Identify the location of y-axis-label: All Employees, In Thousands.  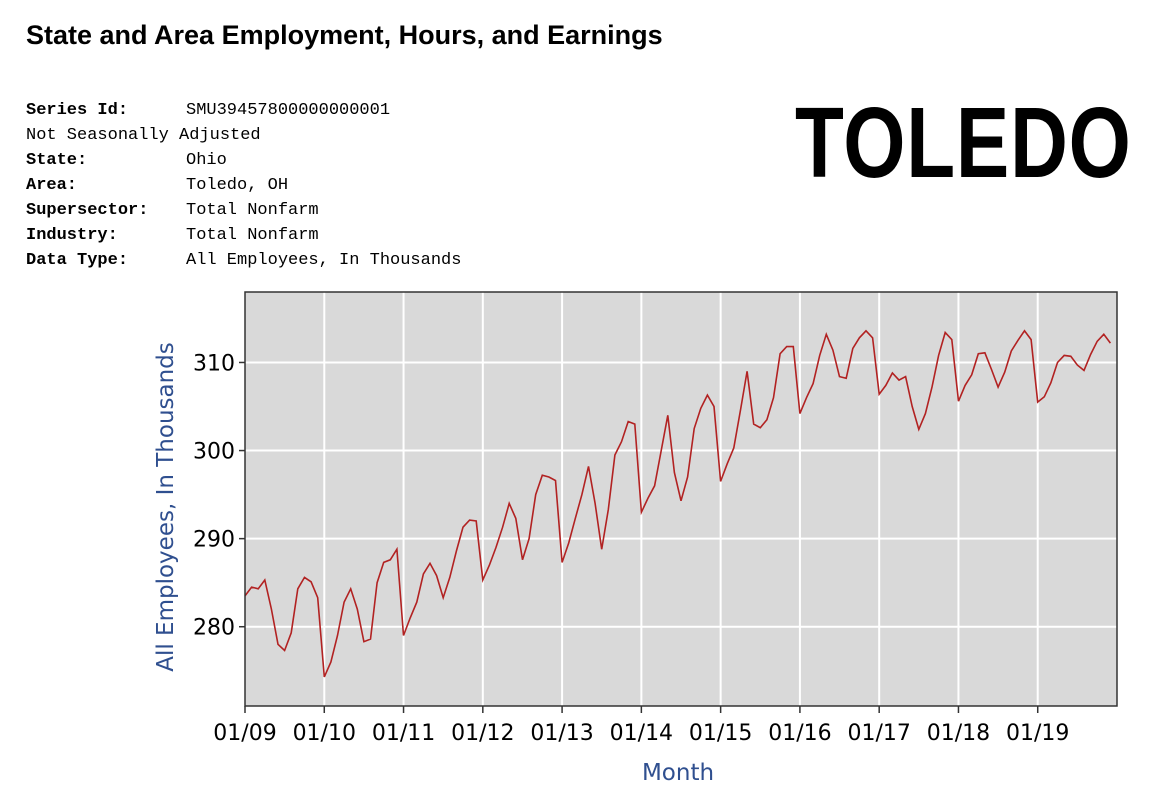
(166, 507).